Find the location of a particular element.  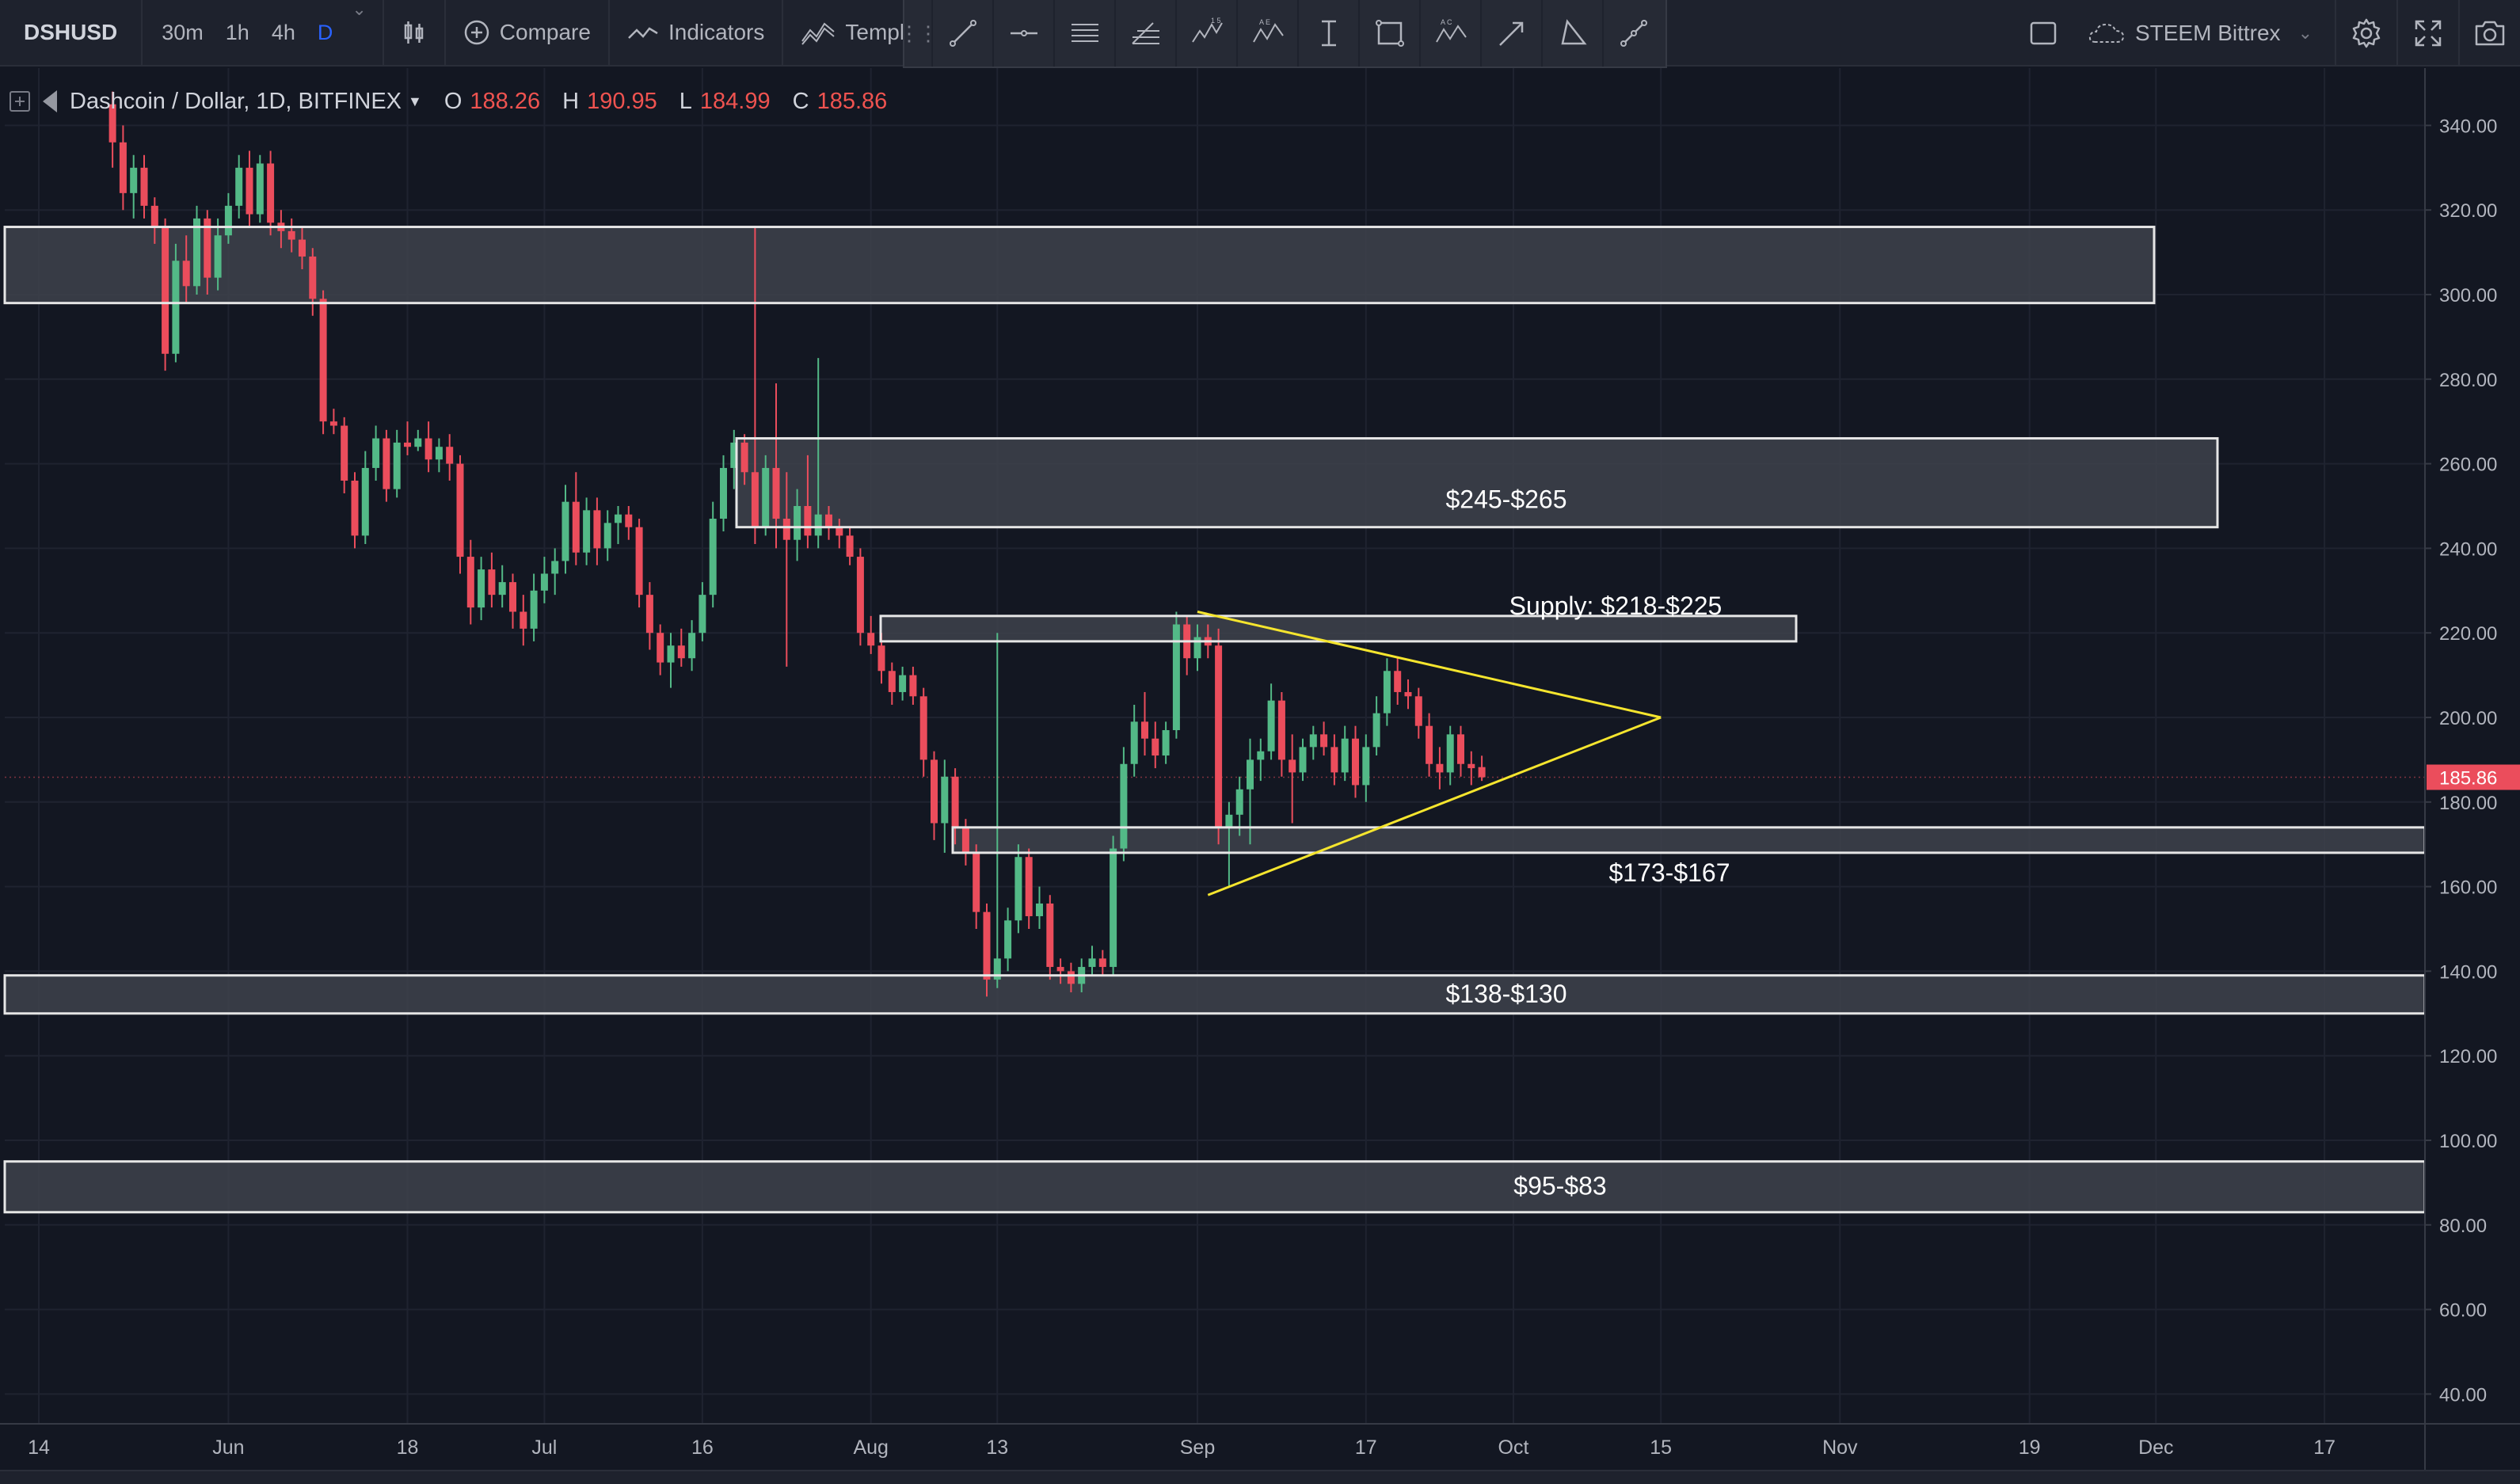

interval-1d: D is located at coordinates (325, 33).